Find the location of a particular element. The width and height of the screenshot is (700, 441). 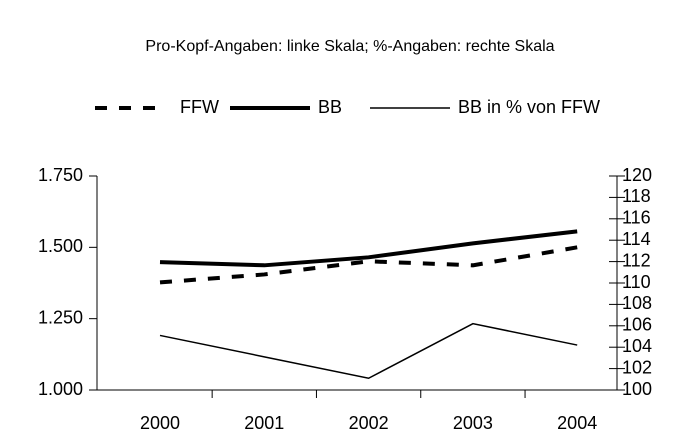

y2-tick-label: 116 is located at coordinates (636, 218).